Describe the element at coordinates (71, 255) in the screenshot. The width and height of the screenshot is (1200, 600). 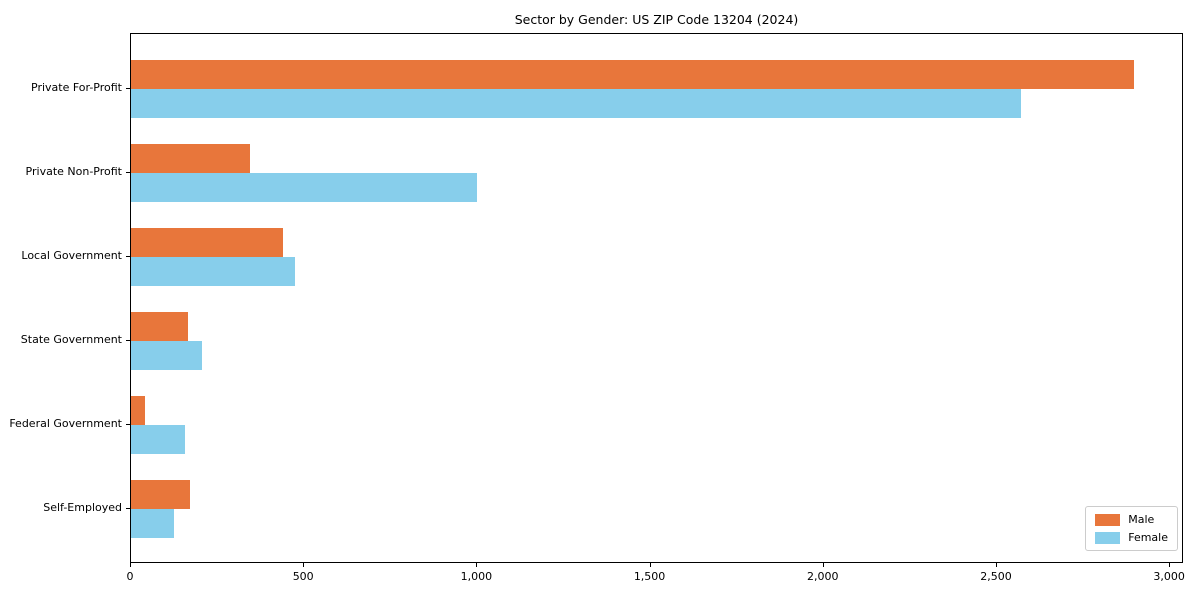
I see `y-category-label: Local Government` at that location.